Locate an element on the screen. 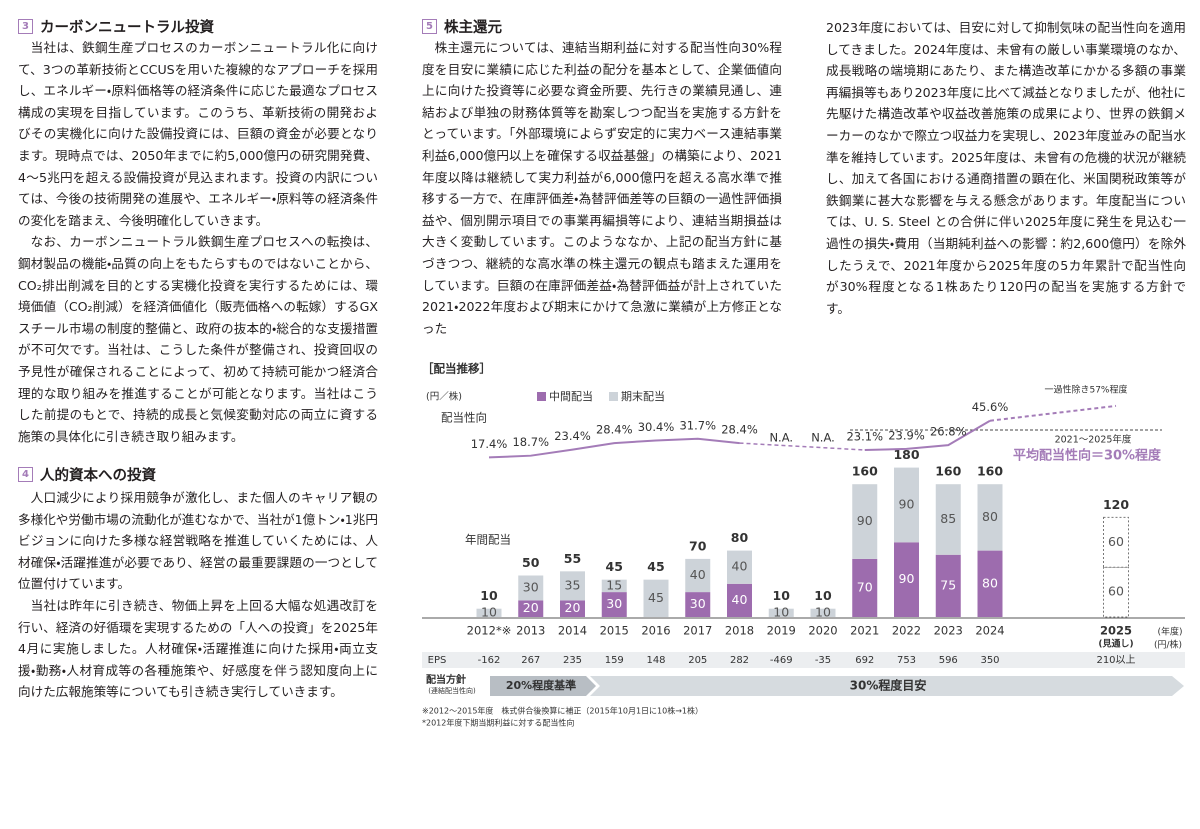 The width and height of the screenshot is (1200, 829). section-number: 5 is located at coordinates (429, 26).